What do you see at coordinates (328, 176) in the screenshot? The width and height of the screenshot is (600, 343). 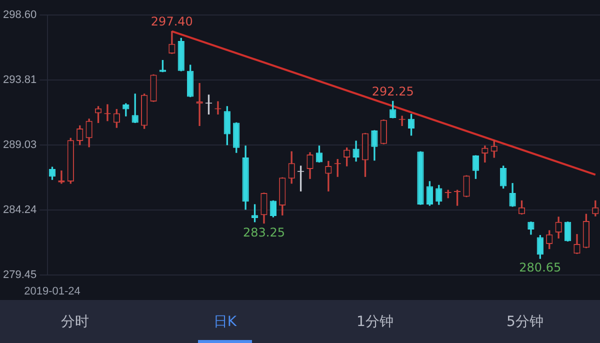 I see `candlestick` at bounding box center [328, 176].